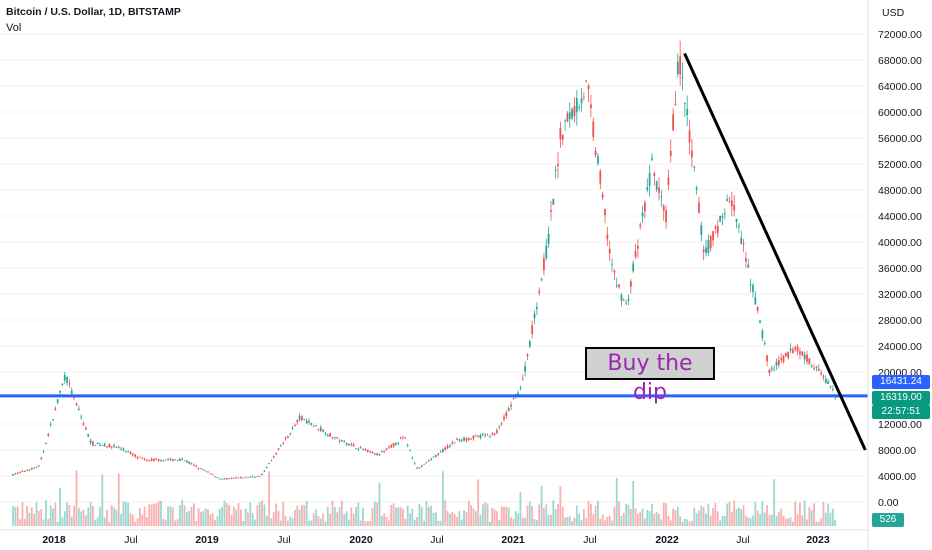 The image size is (932, 550). Describe the element at coordinates (650, 376) in the screenshot. I see `buy-the-dip-note: Buy the dip` at that location.